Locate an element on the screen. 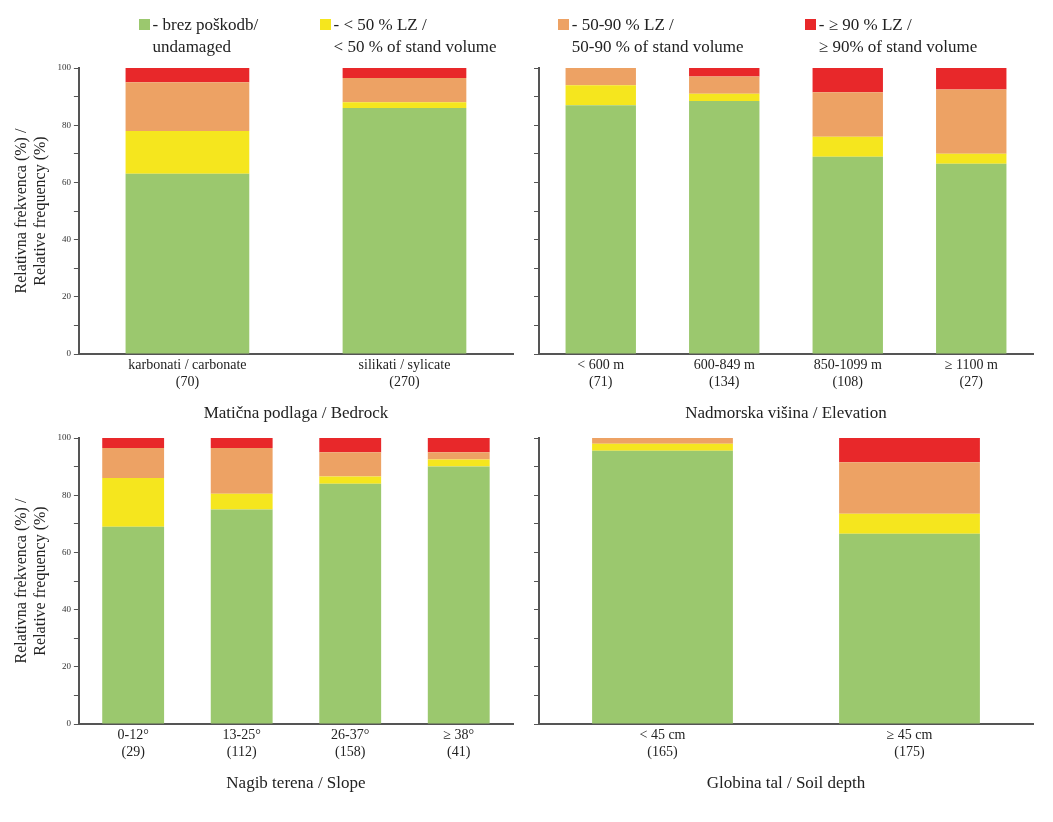 The height and width of the screenshot is (822, 1053). legend-label: - brez poškodb/ undamaged is located at coordinates (205, 36).